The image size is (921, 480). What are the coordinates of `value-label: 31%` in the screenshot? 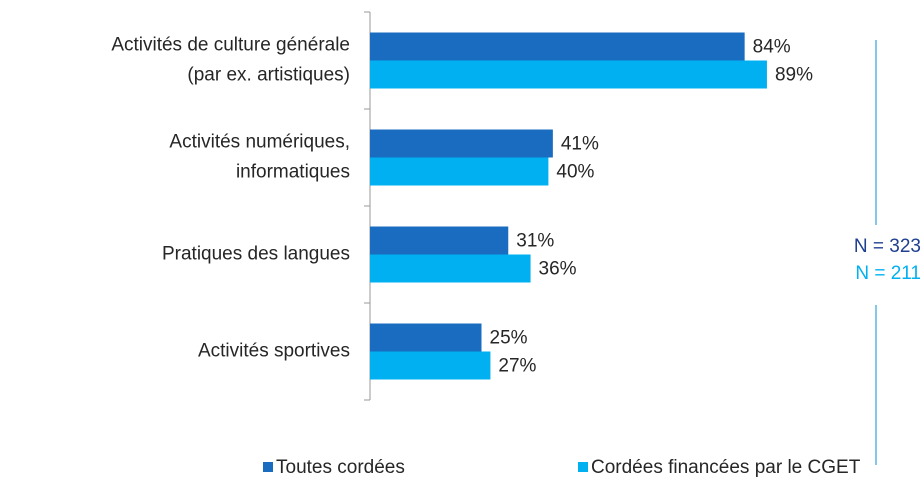 It's located at (535, 241).